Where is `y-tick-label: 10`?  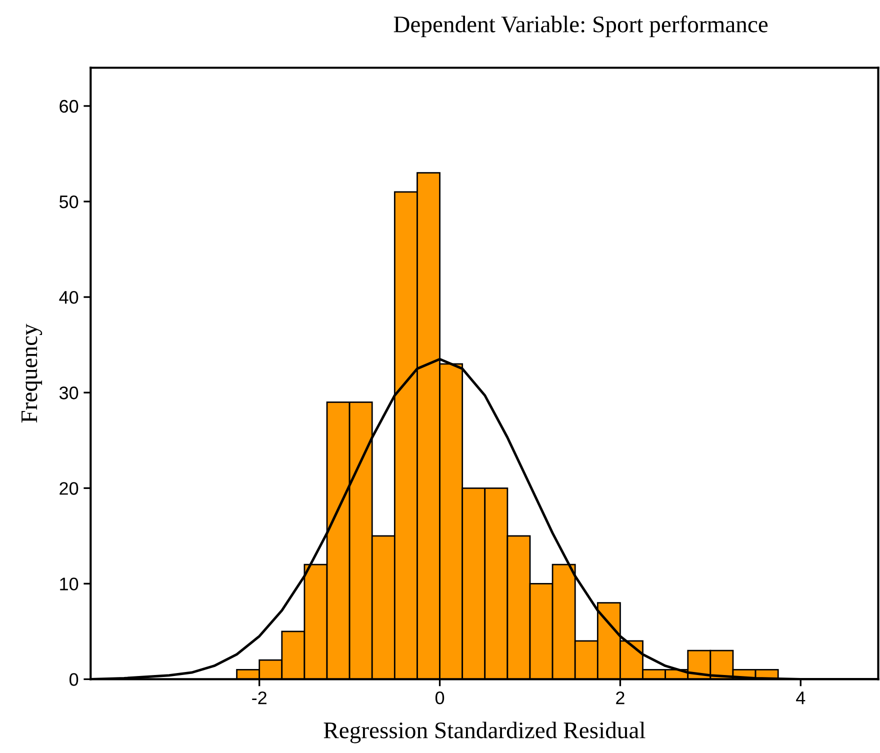
y-tick-label: 10 is located at coordinates (69, 584).